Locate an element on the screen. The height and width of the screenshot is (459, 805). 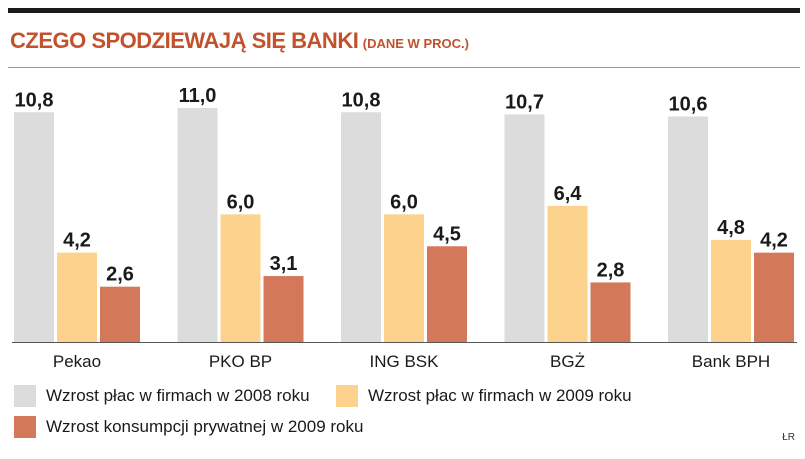
data-label-bgz-series-3: 2,8 is located at coordinates (611, 270).